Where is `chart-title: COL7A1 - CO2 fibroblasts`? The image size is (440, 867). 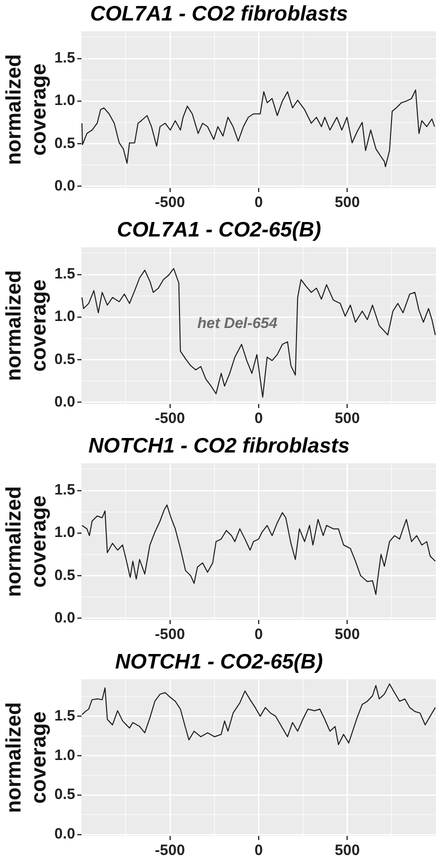
chart-title: COL7A1 - CO2 fibroblasts is located at coordinates (219, 14).